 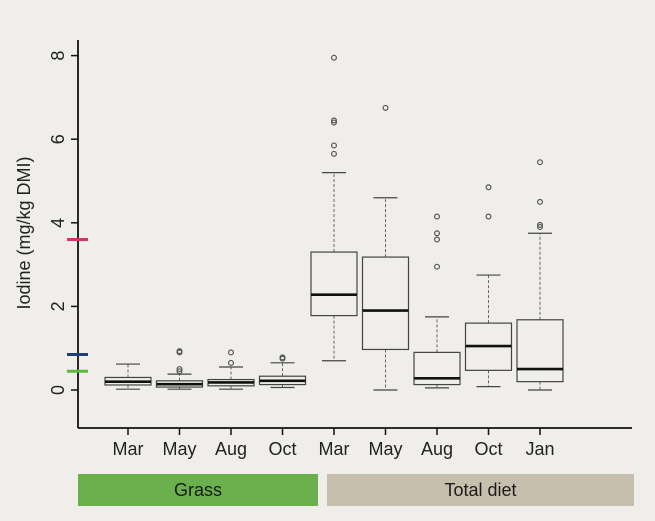 What do you see at coordinates (198, 490) in the screenshot?
I see `group-band-grass: Grass` at bounding box center [198, 490].